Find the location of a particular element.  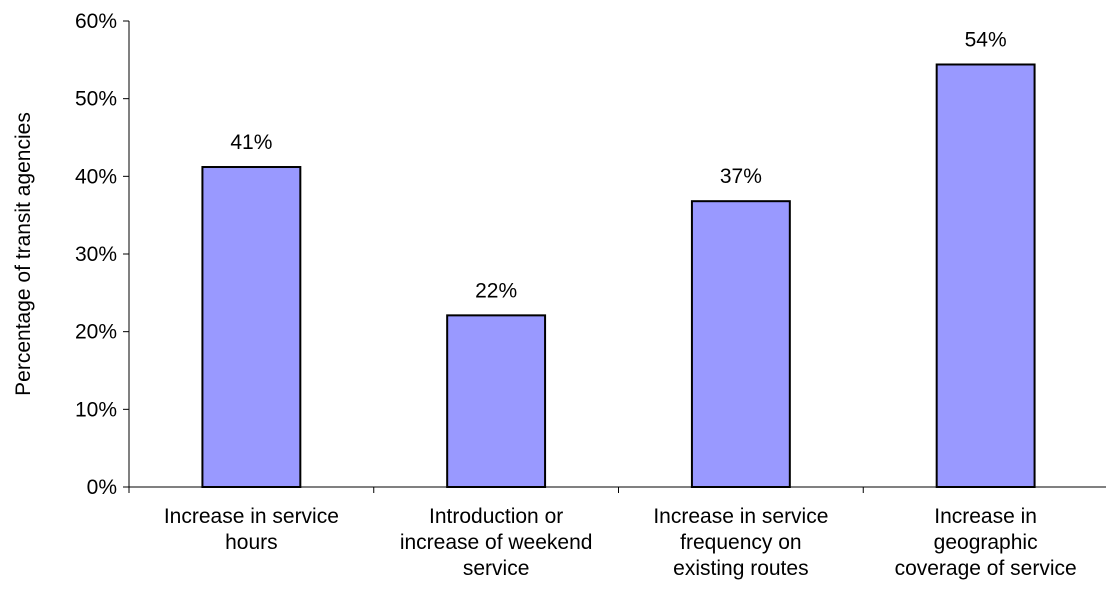

bar-data-label: 37% is located at coordinates (741, 176).